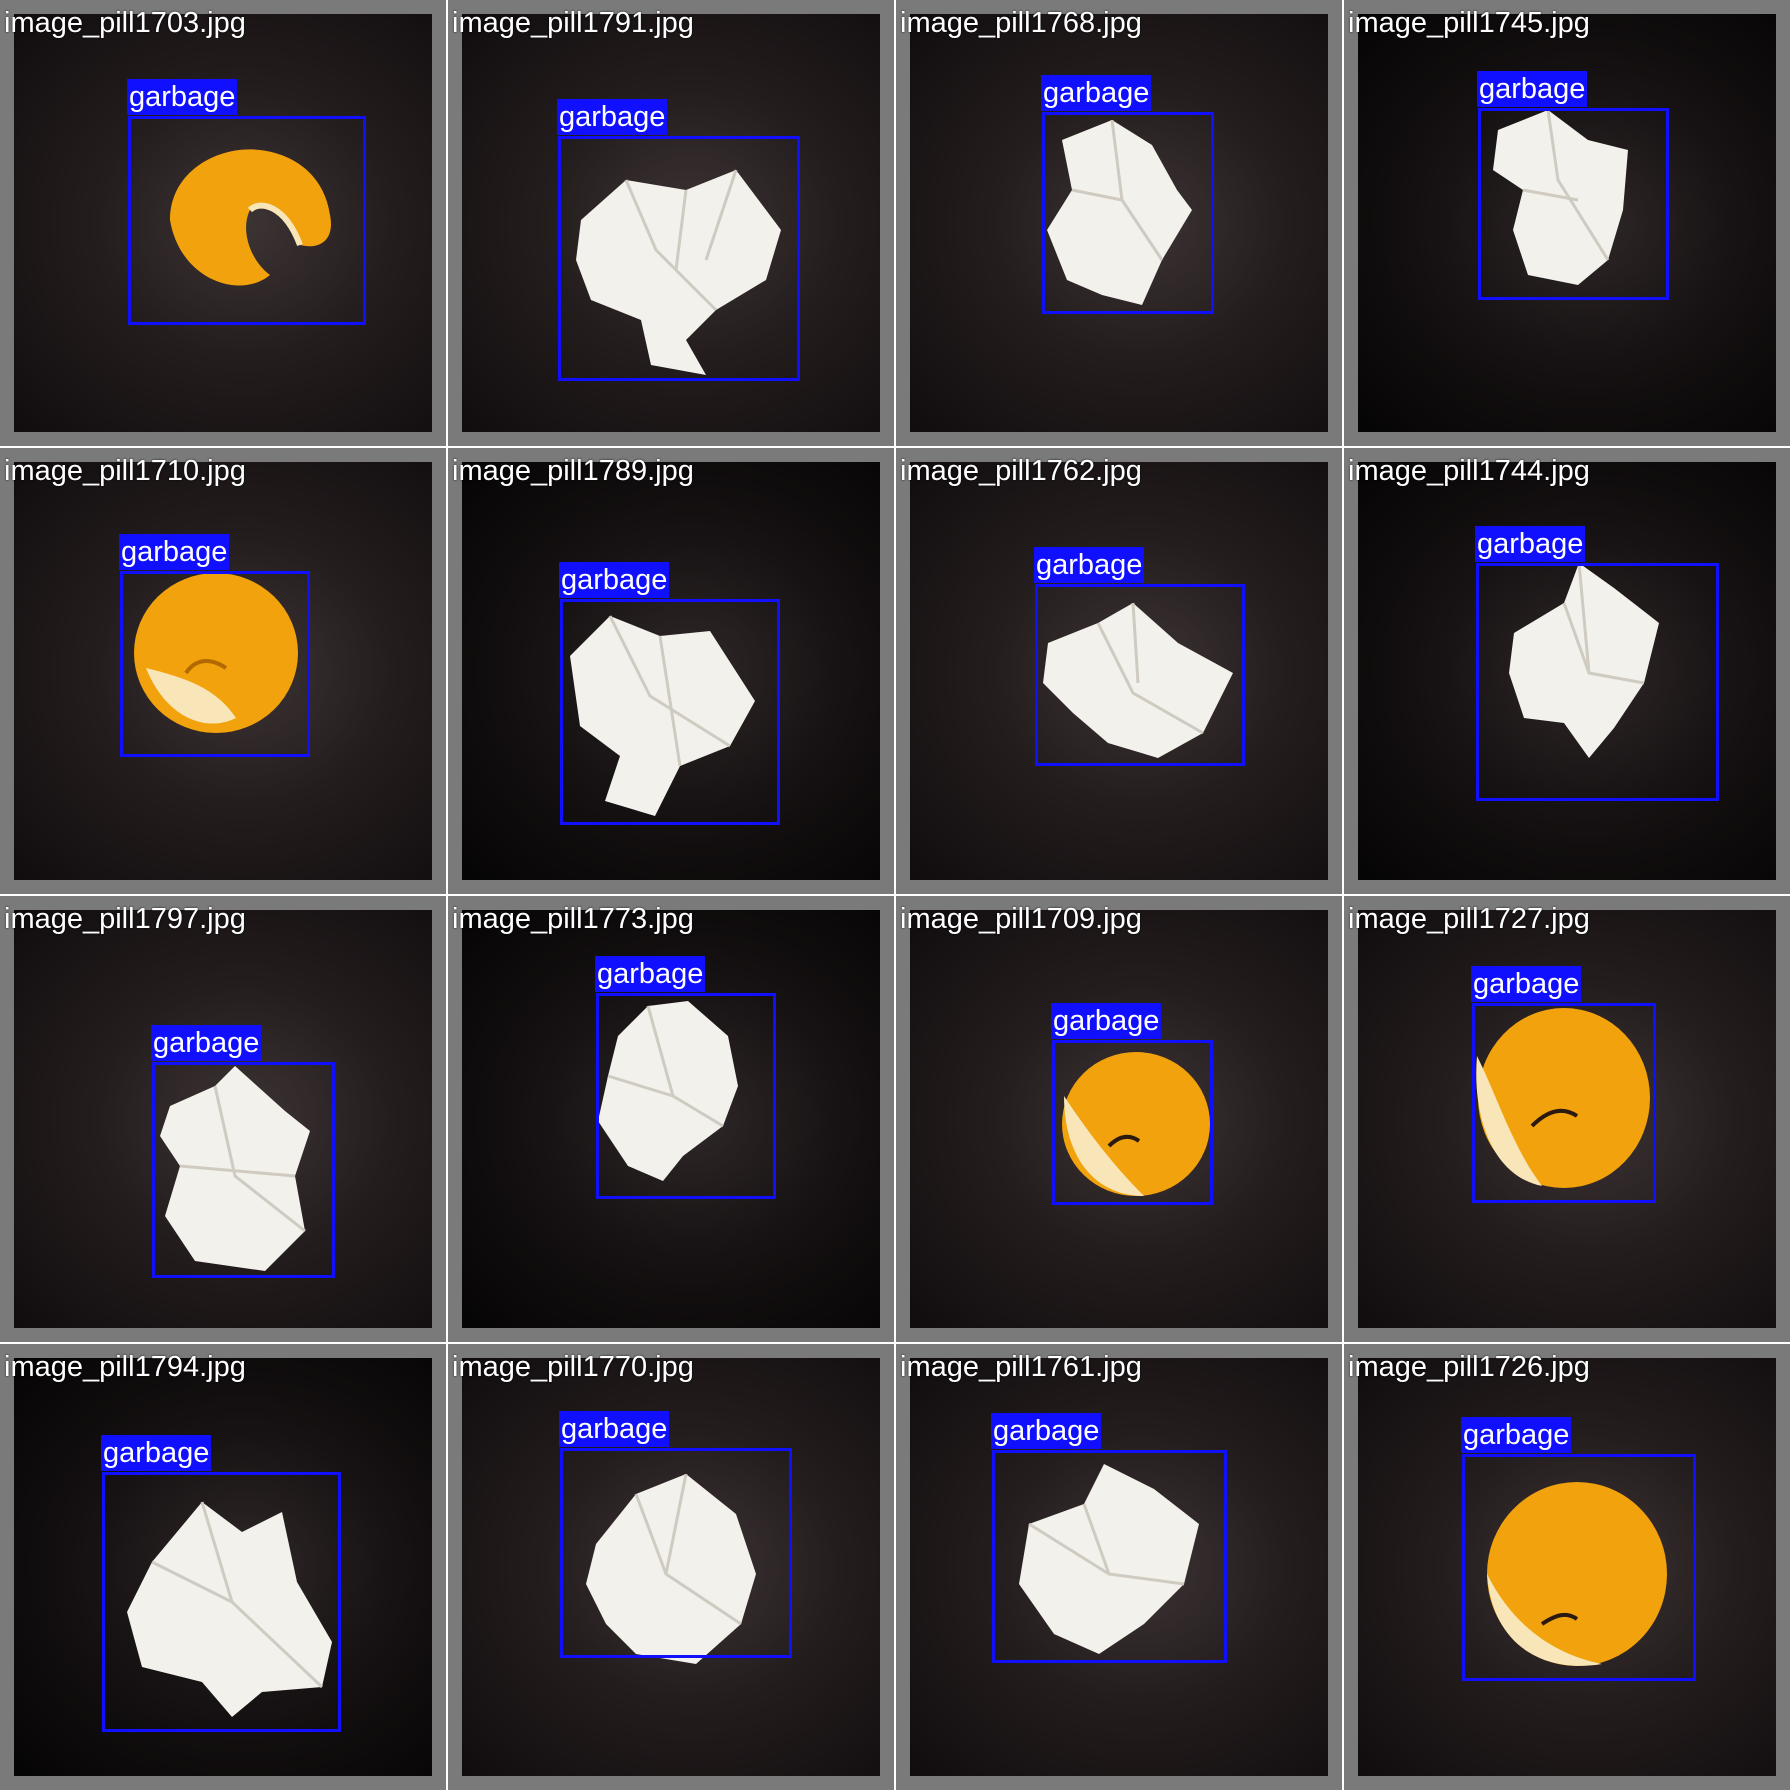 Image resolution: width=1792 pixels, height=1792 pixels. What do you see at coordinates (573, 1367) in the screenshot?
I see `filename-label: image_pill1770.jpg` at bounding box center [573, 1367].